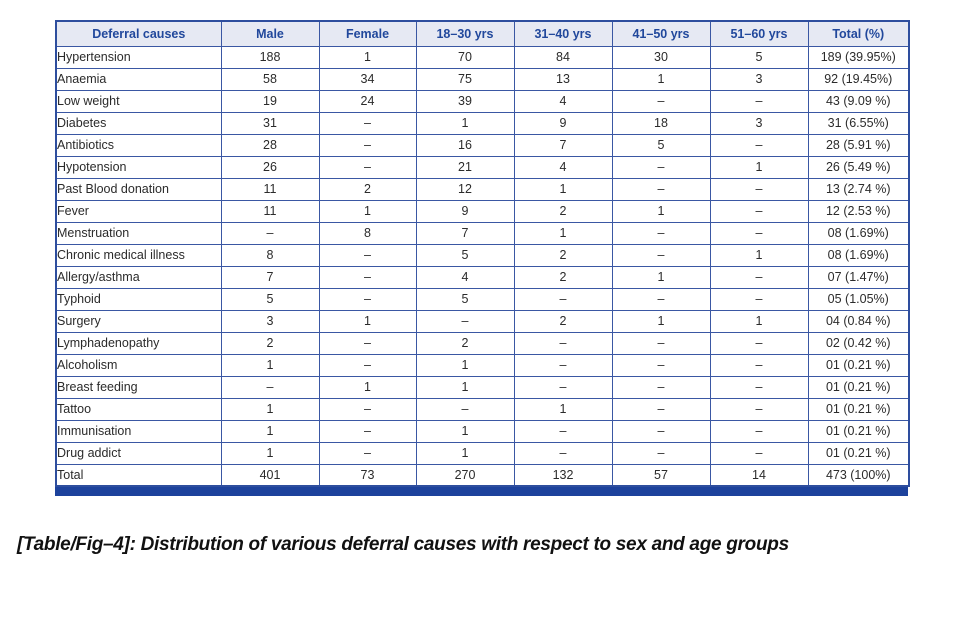 This screenshot has height=641, width=957. What do you see at coordinates (465, 79) in the screenshot?
I see `cell: 75` at bounding box center [465, 79].